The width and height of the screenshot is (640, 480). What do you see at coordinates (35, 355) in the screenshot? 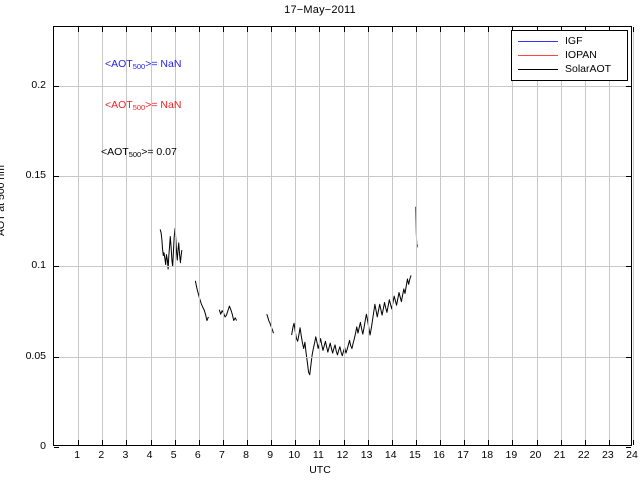
I see `y-tick-label: 0.05` at bounding box center [35, 355].